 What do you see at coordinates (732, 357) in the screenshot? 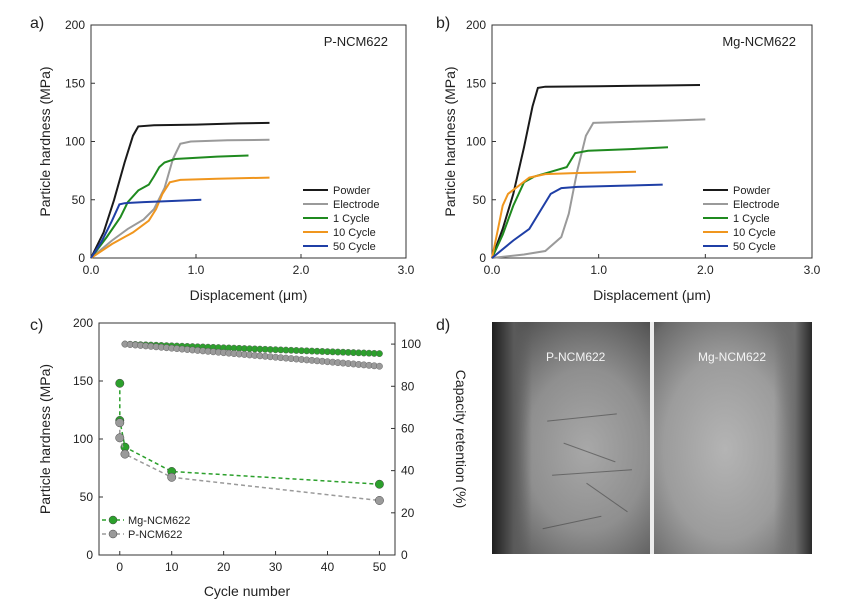
I see `sem-label-mg-ncm622: Mg-NCM622` at bounding box center [732, 357].